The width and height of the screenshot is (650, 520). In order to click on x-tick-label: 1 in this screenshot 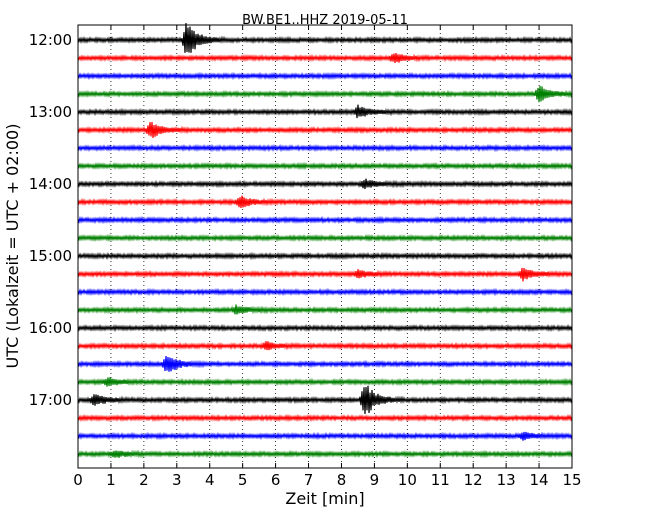, I will do `click(111, 480)`.